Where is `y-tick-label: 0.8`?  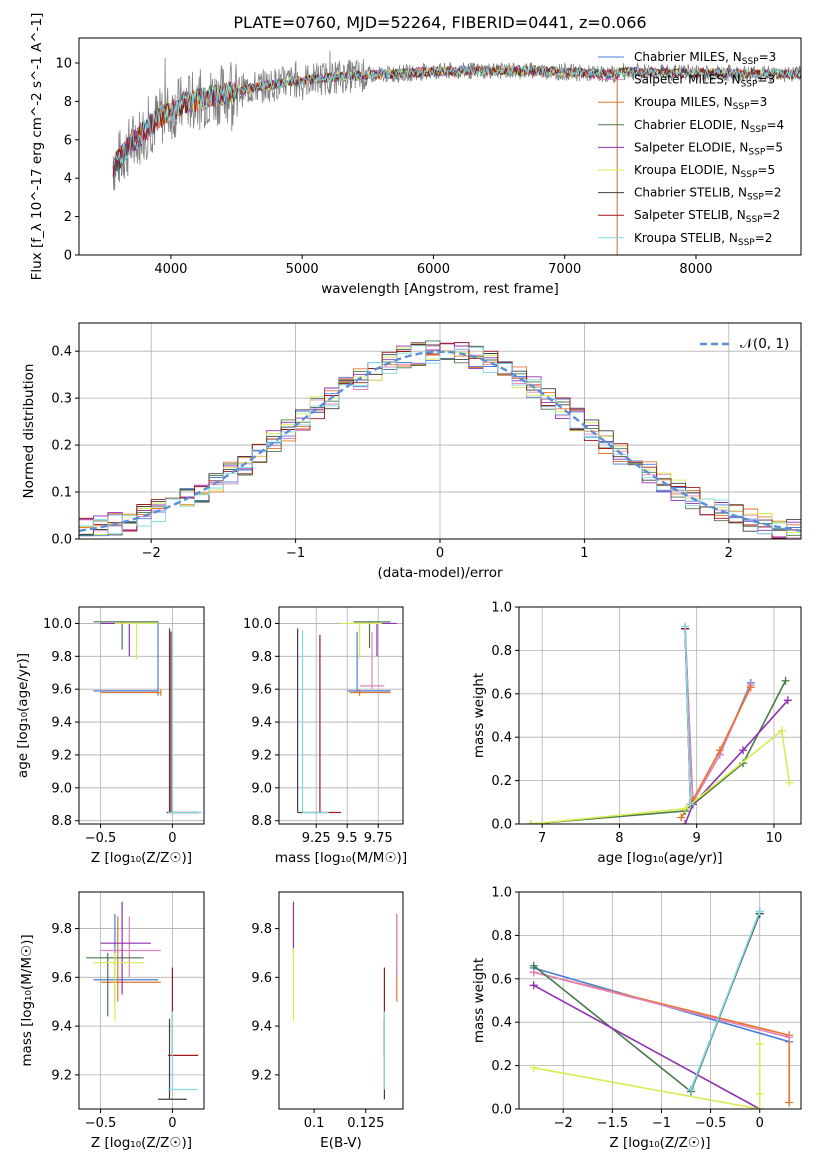
y-tick-label: 0.8 is located at coordinates (501, 936).